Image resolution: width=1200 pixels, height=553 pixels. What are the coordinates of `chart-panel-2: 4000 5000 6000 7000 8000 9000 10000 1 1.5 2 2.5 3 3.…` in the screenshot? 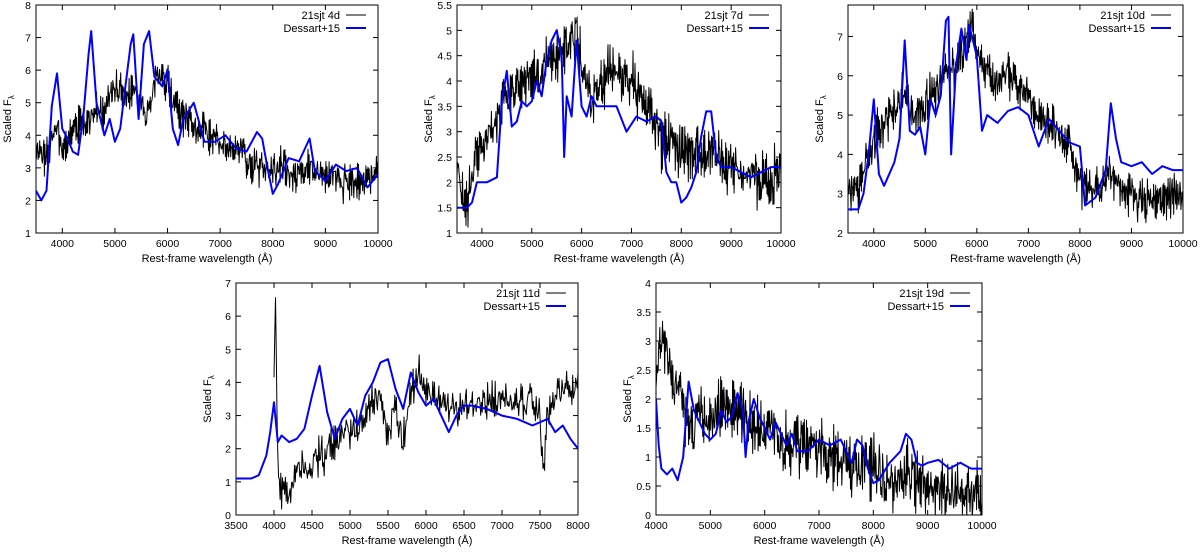 It's located at (609, 132).